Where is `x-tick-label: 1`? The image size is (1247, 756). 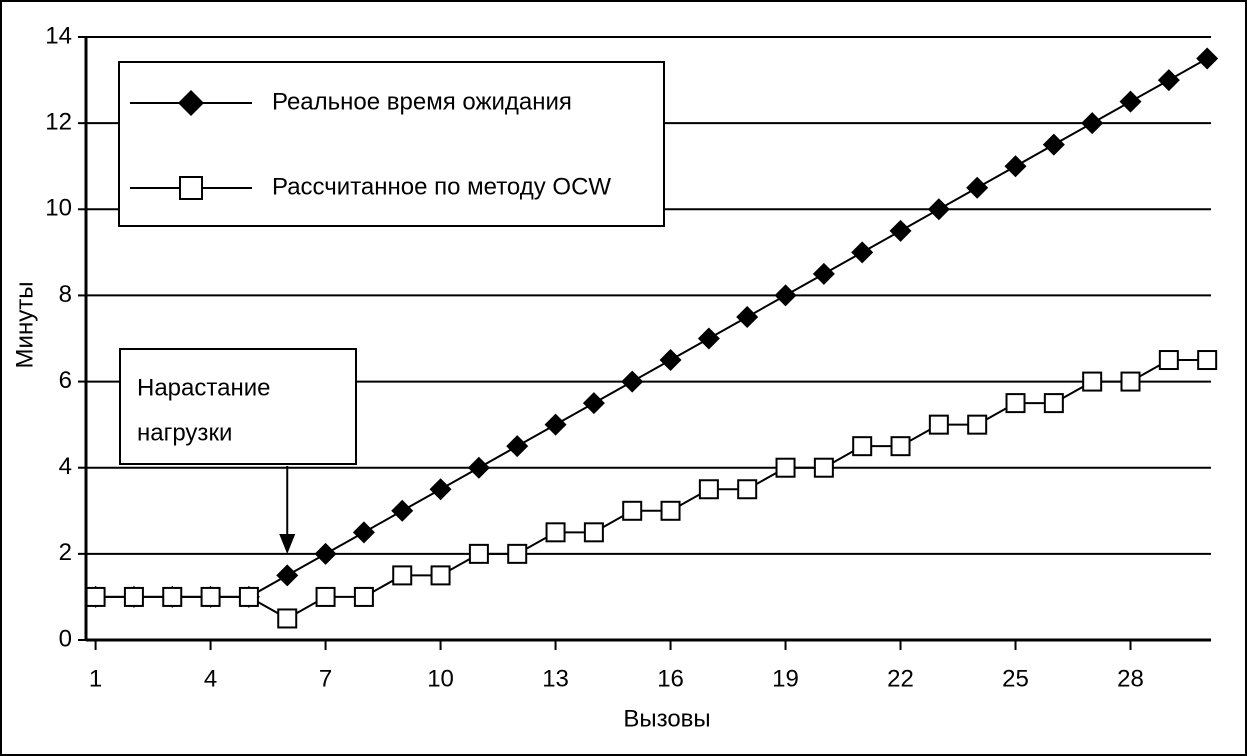 x-tick-label: 1 is located at coordinates (95, 678).